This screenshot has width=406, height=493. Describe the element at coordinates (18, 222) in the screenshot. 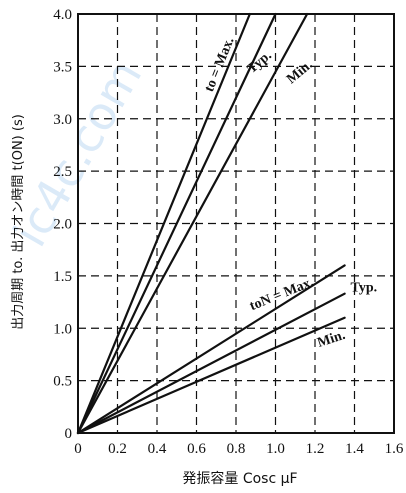

I see `y-axis-label: 出力周期 to. 出力オン時間 t(ON) (s)` at that location.